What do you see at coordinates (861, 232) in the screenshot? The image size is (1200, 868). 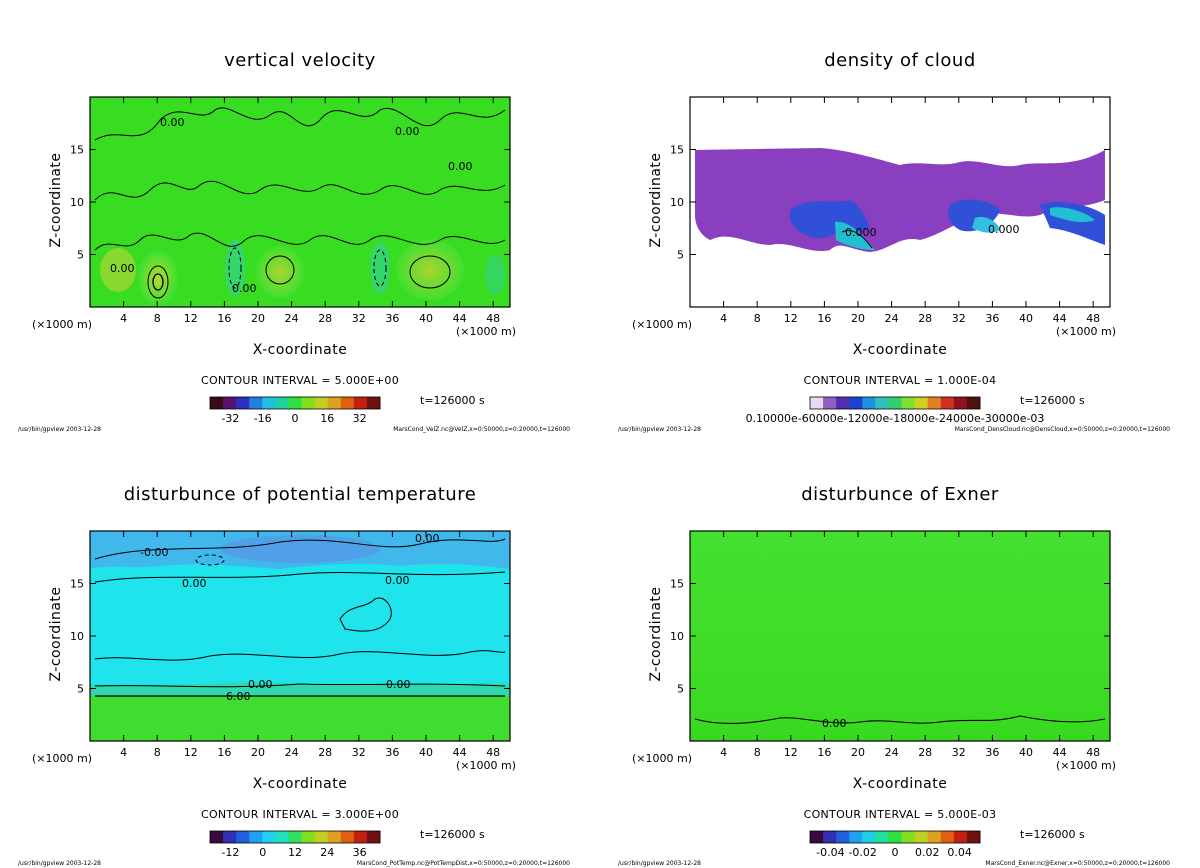 I see `denscloud-contour-label: 0.000` at bounding box center [861, 232].